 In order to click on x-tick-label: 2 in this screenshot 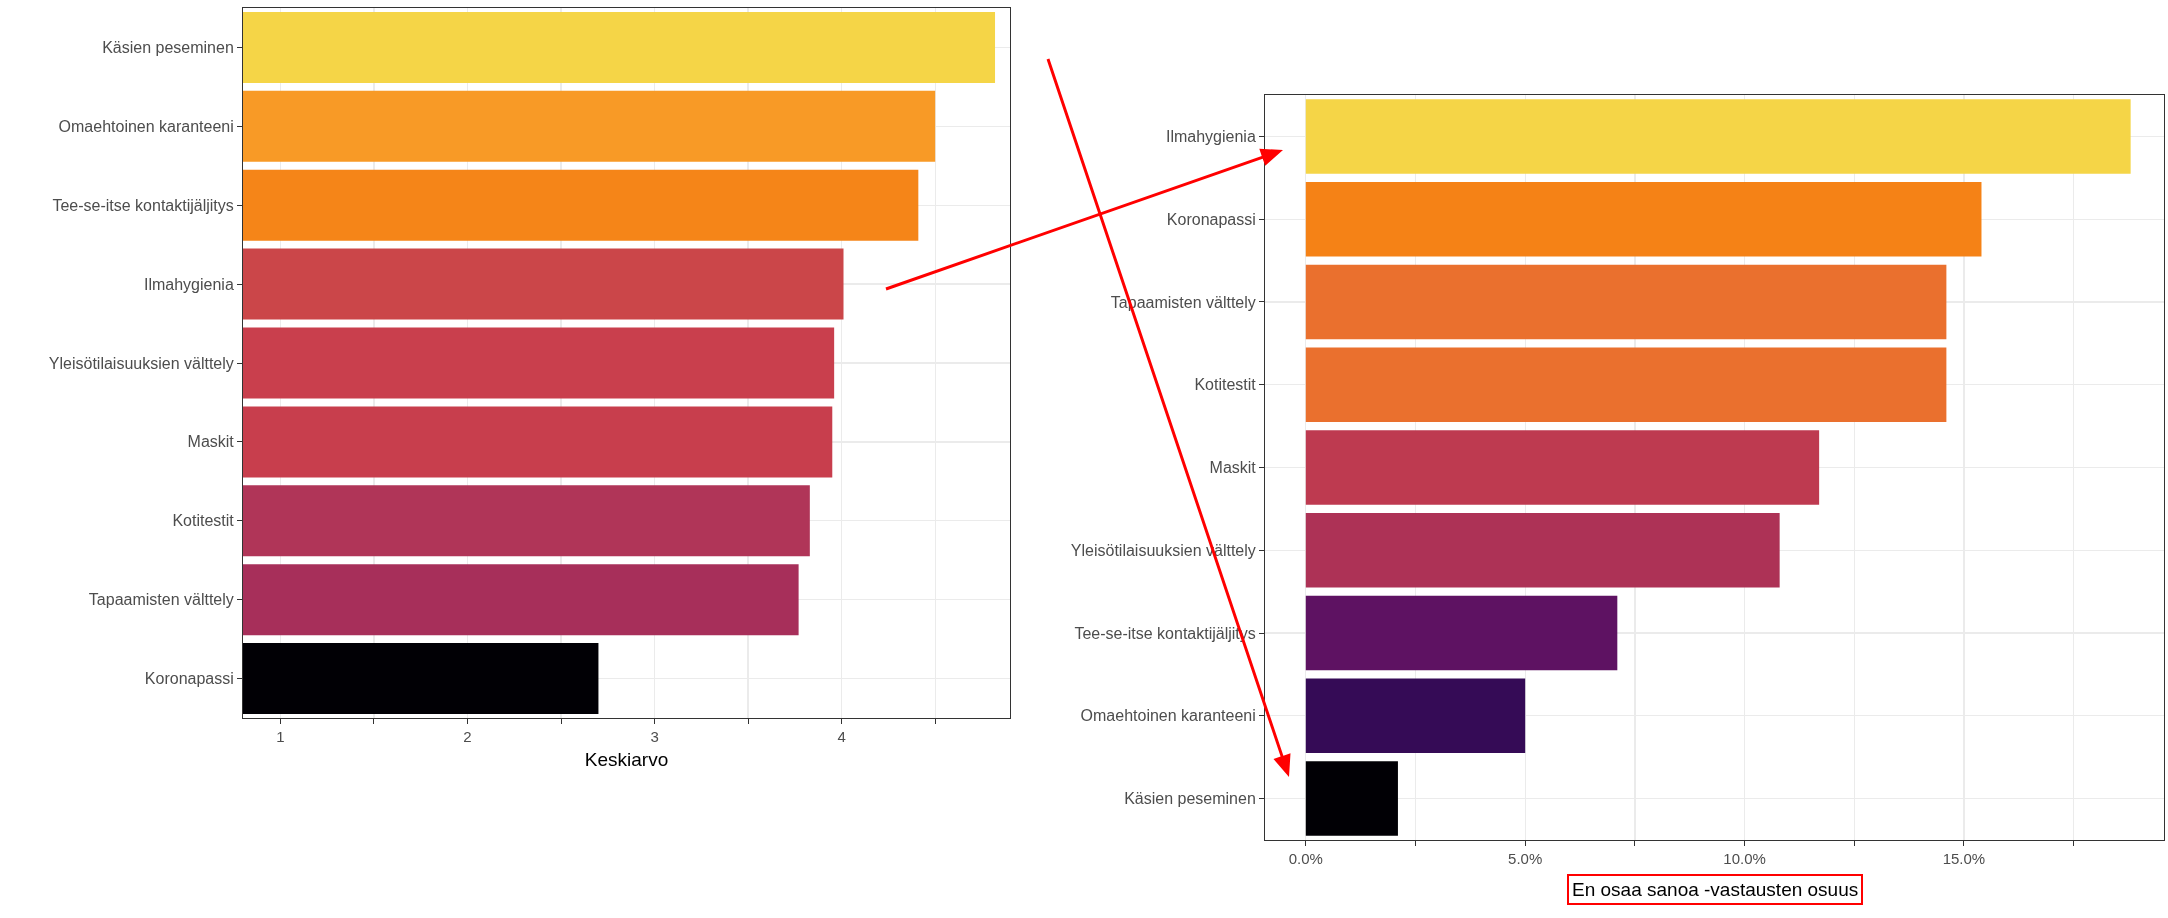, I will do `click(467, 736)`.